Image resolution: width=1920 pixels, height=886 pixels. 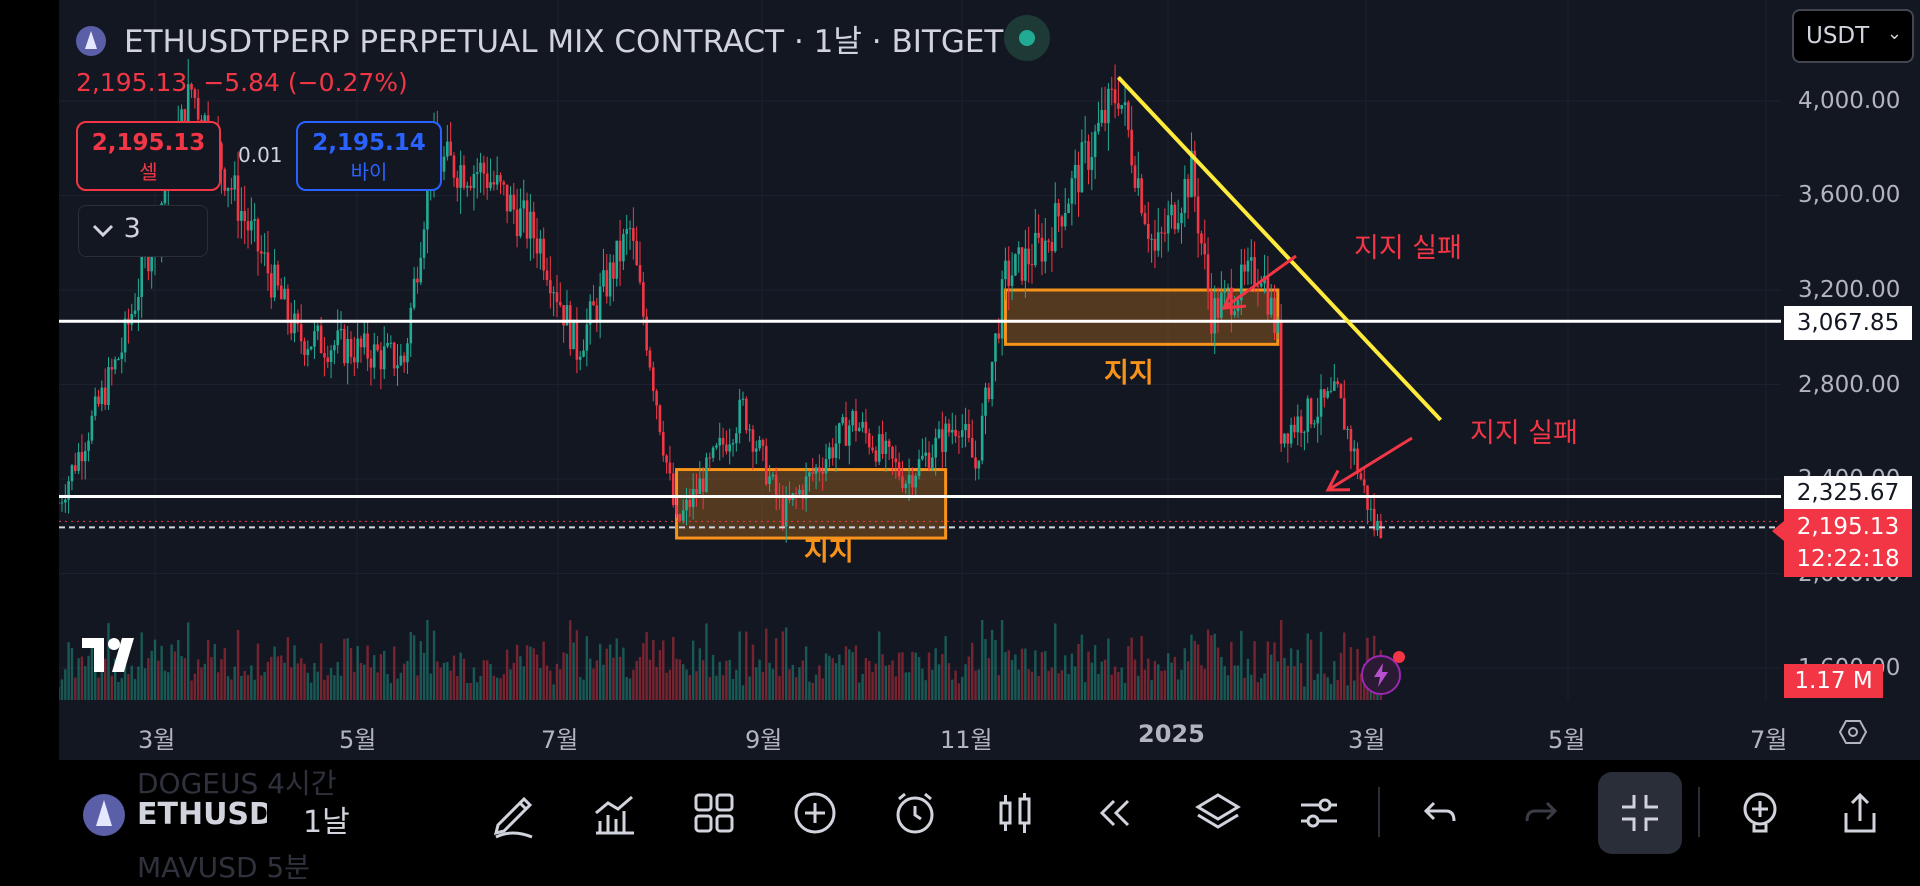 What do you see at coordinates (1116, 813) in the screenshot?
I see `replay-icon` at bounding box center [1116, 813].